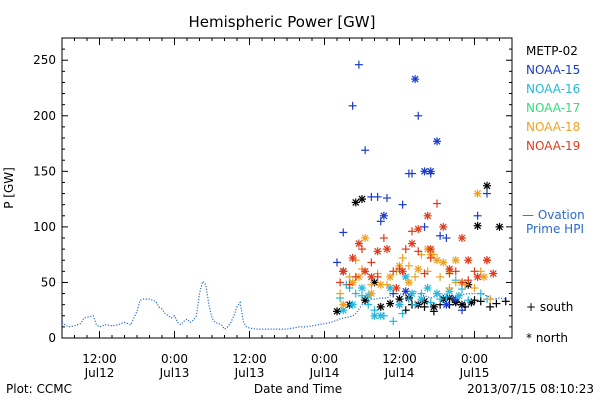 This screenshot has height=400, width=600. Describe the element at coordinates (44, 227) in the screenshot. I see `y-tick-label: 100` at that location.